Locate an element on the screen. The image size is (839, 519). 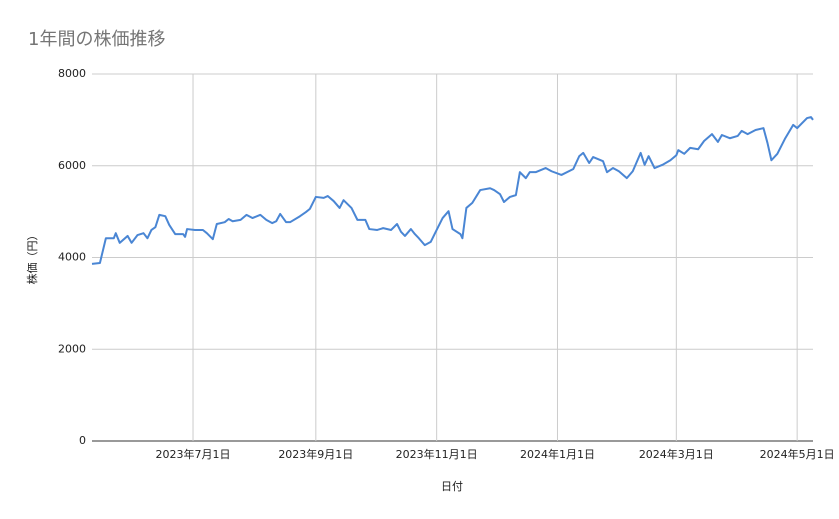
x-axis-label: 日付 is located at coordinates (452, 486).